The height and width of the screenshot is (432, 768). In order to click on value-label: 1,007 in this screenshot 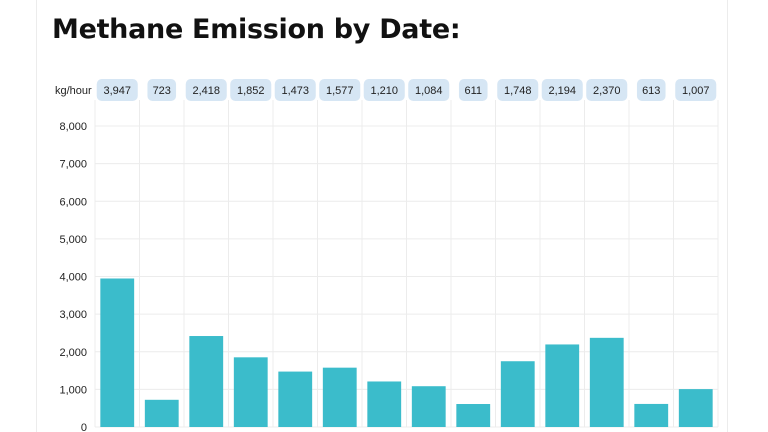, I will do `click(696, 91)`.